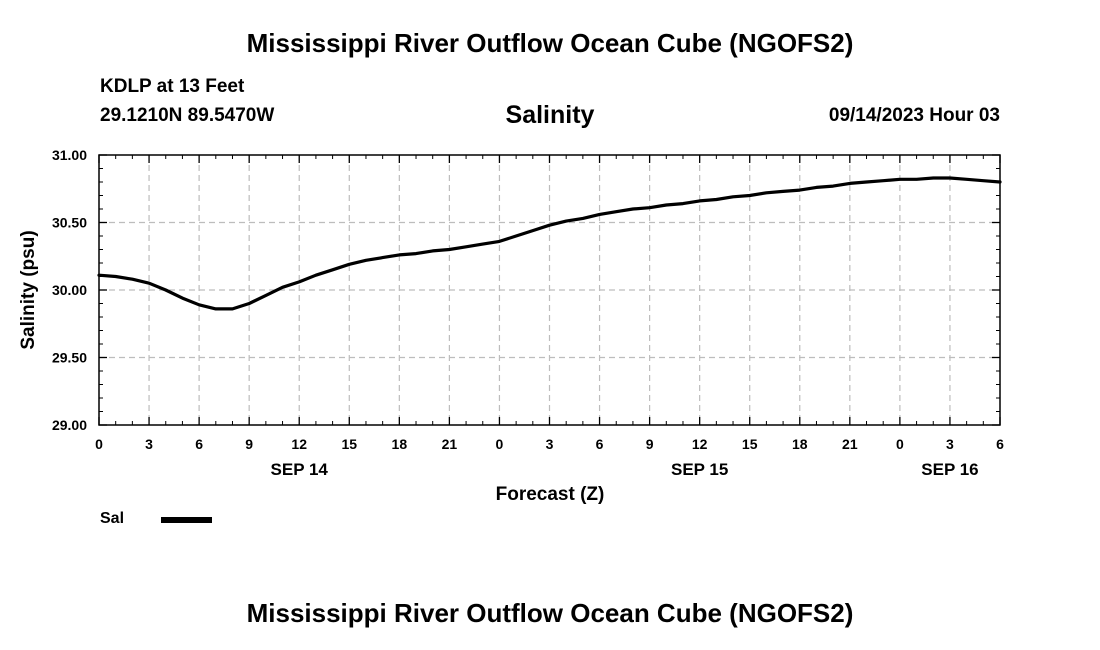 The width and height of the screenshot is (1100, 650). What do you see at coordinates (550, 494) in the screenshot?
I see `x-axis-label: Forecast (Z)` at bounding box center [550, 494].